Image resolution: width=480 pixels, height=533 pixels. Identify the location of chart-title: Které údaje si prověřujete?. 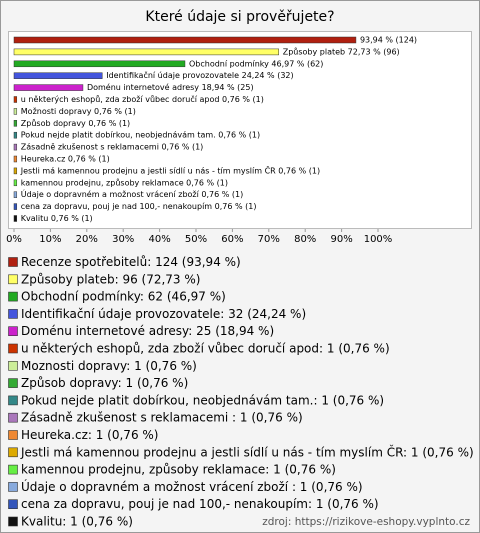
(239, 17).